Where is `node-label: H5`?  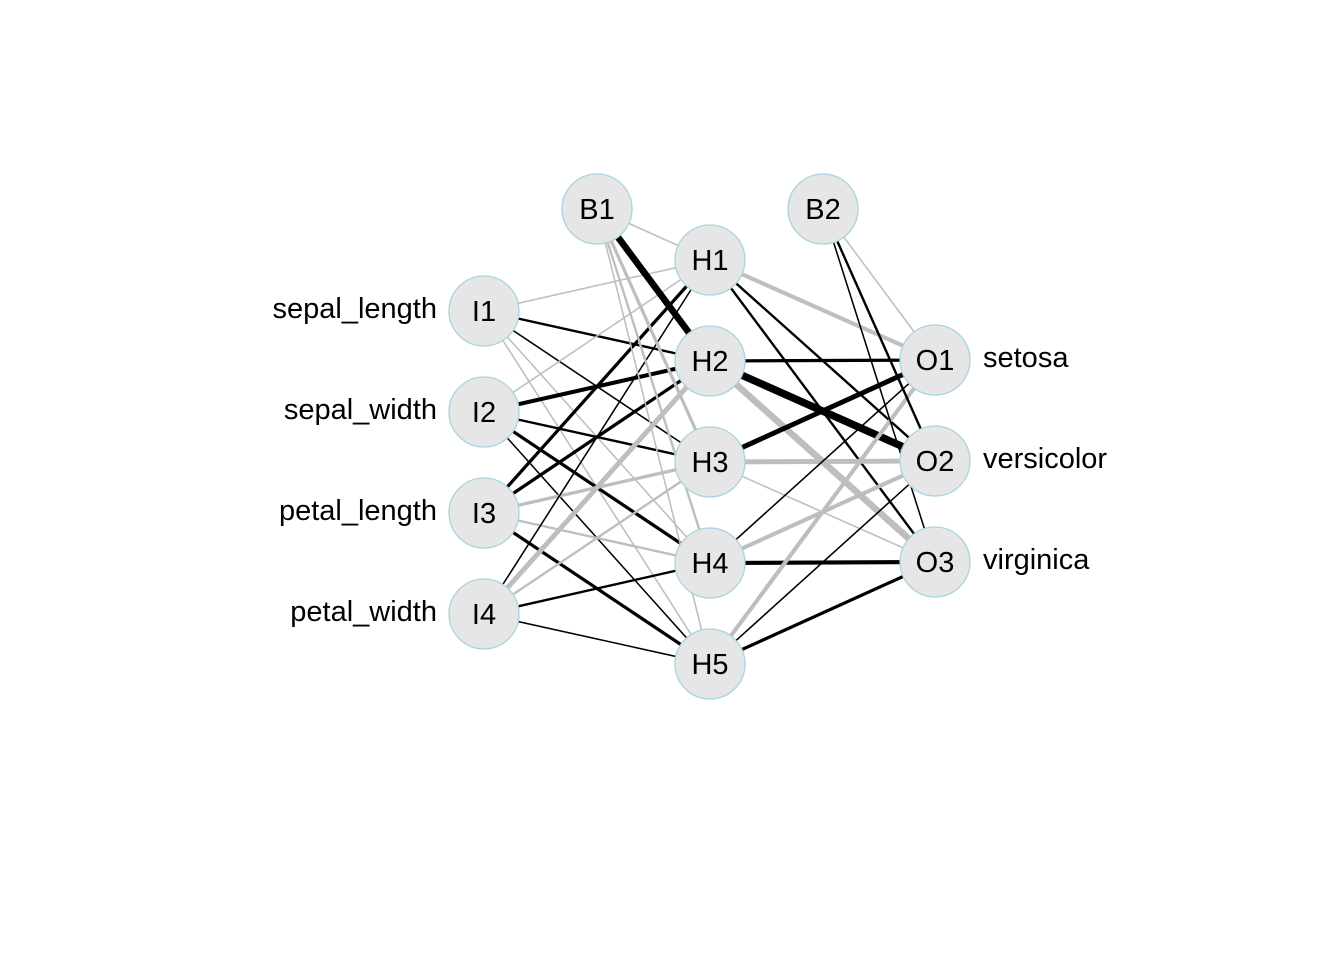 node-label: H5 is located at coordinates (709, 665).